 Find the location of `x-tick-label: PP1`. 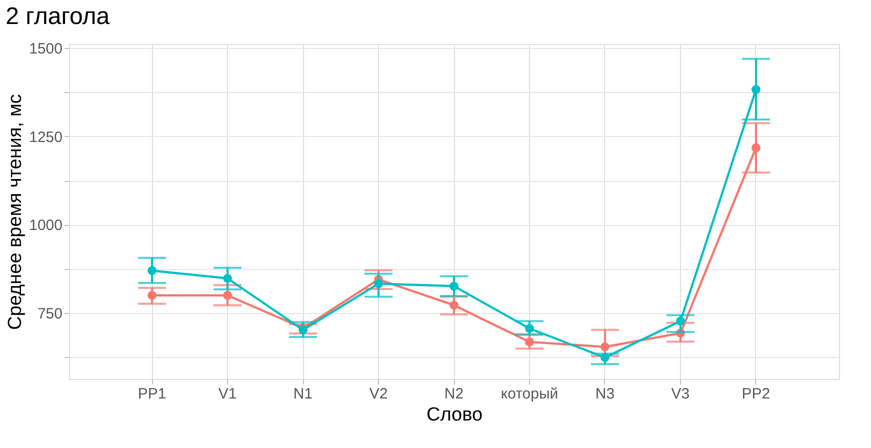

x-tick-label: PP1 is located at coordinates (152, 394).